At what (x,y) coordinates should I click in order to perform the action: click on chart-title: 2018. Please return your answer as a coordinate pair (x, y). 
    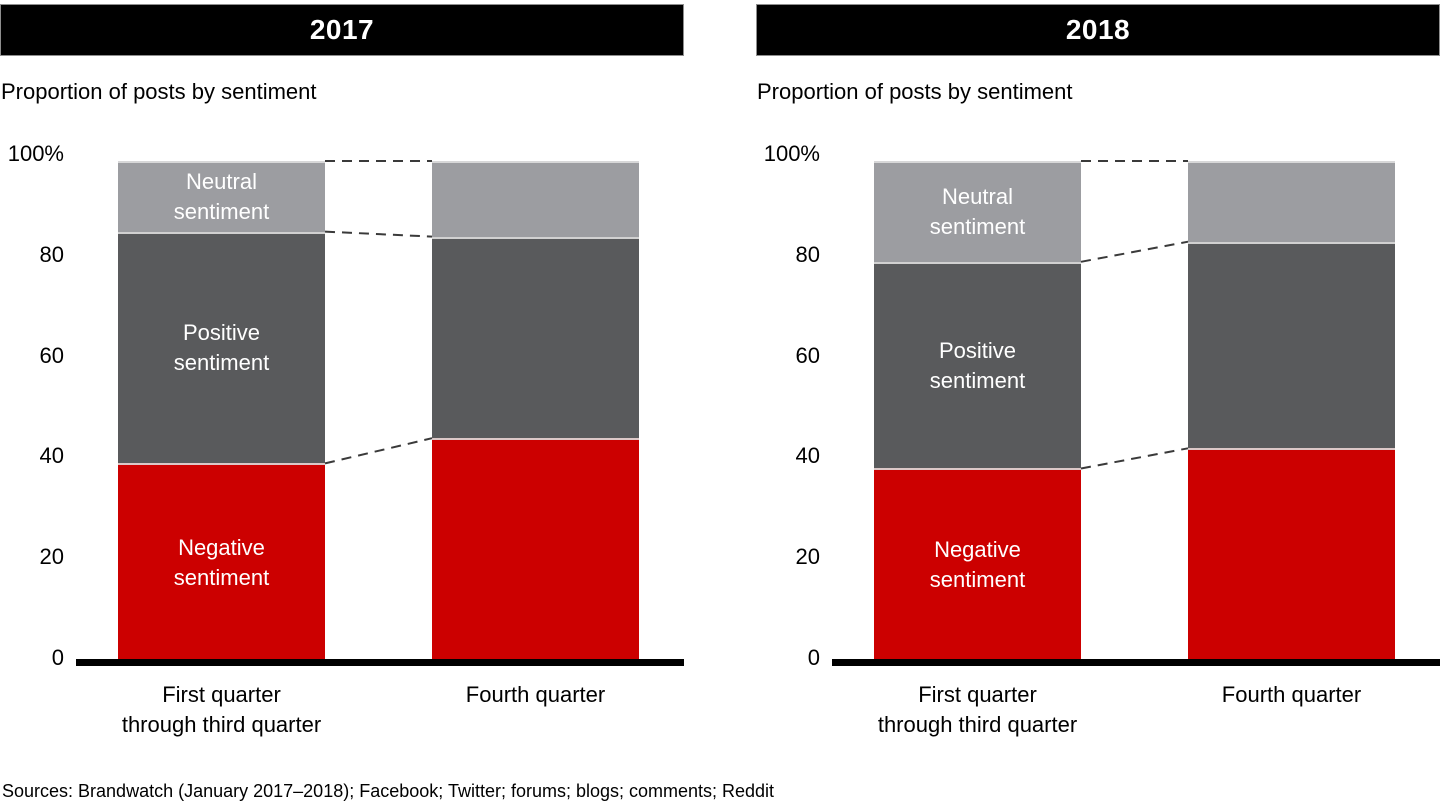
    Looking at the image, I should click on (1098, 29).